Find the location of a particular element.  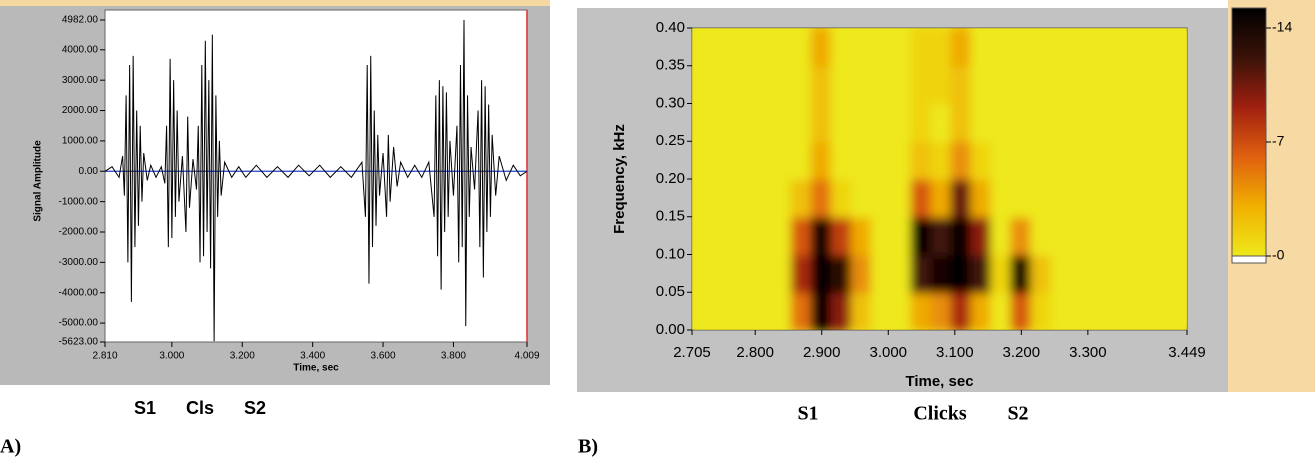

y-tick-label: 0.40 is located at coordinates (670, 27).